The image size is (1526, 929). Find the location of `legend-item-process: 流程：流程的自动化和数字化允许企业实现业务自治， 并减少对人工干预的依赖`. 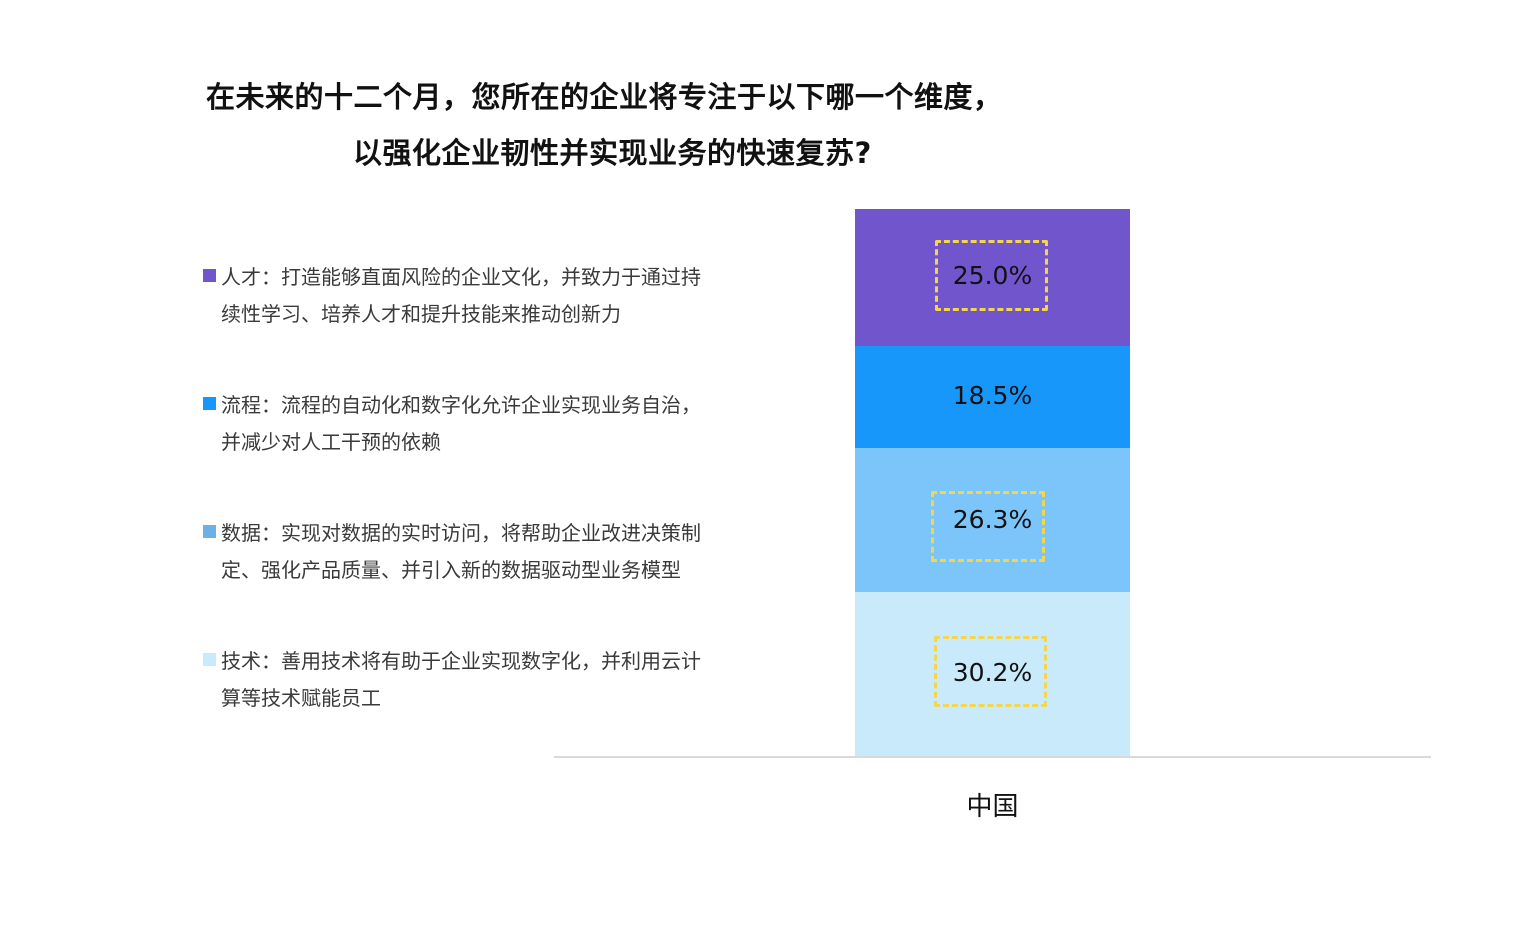

legend-item-process: 流程：流程的自动化和数字化允许企业实现业务自治， 并减少对人工干预的依赖 is located at coordinates (483, 424).